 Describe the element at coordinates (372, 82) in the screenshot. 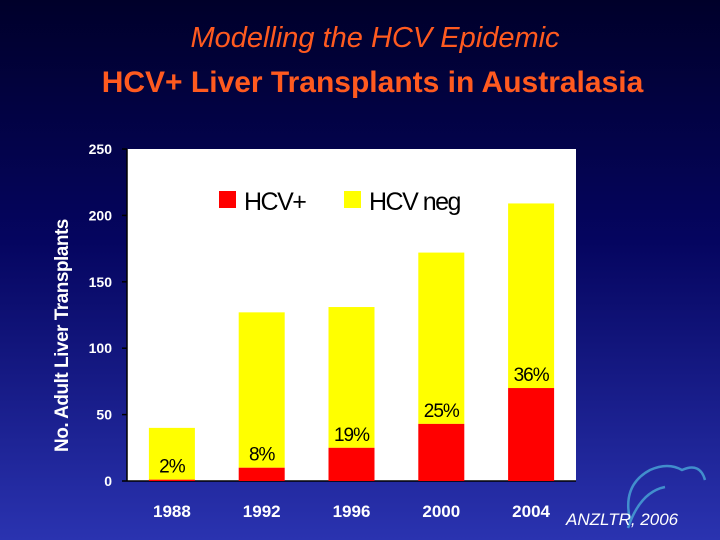

I see `chart-subtitle: HCV+ Liver Transplants in Australasia` at that location.